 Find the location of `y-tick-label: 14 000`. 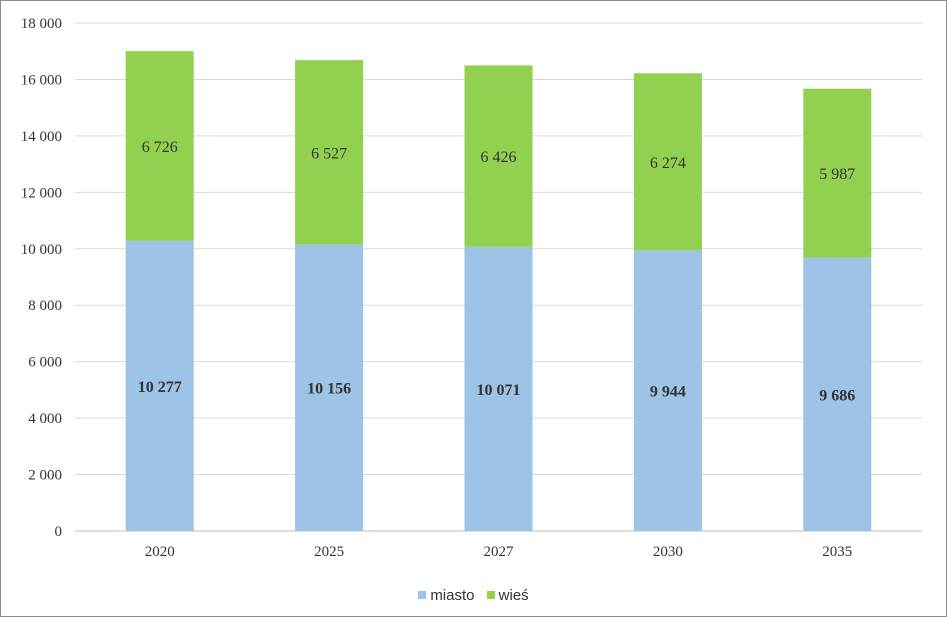

y-tick-label: 14 000 is located at coordinates (41, 137).